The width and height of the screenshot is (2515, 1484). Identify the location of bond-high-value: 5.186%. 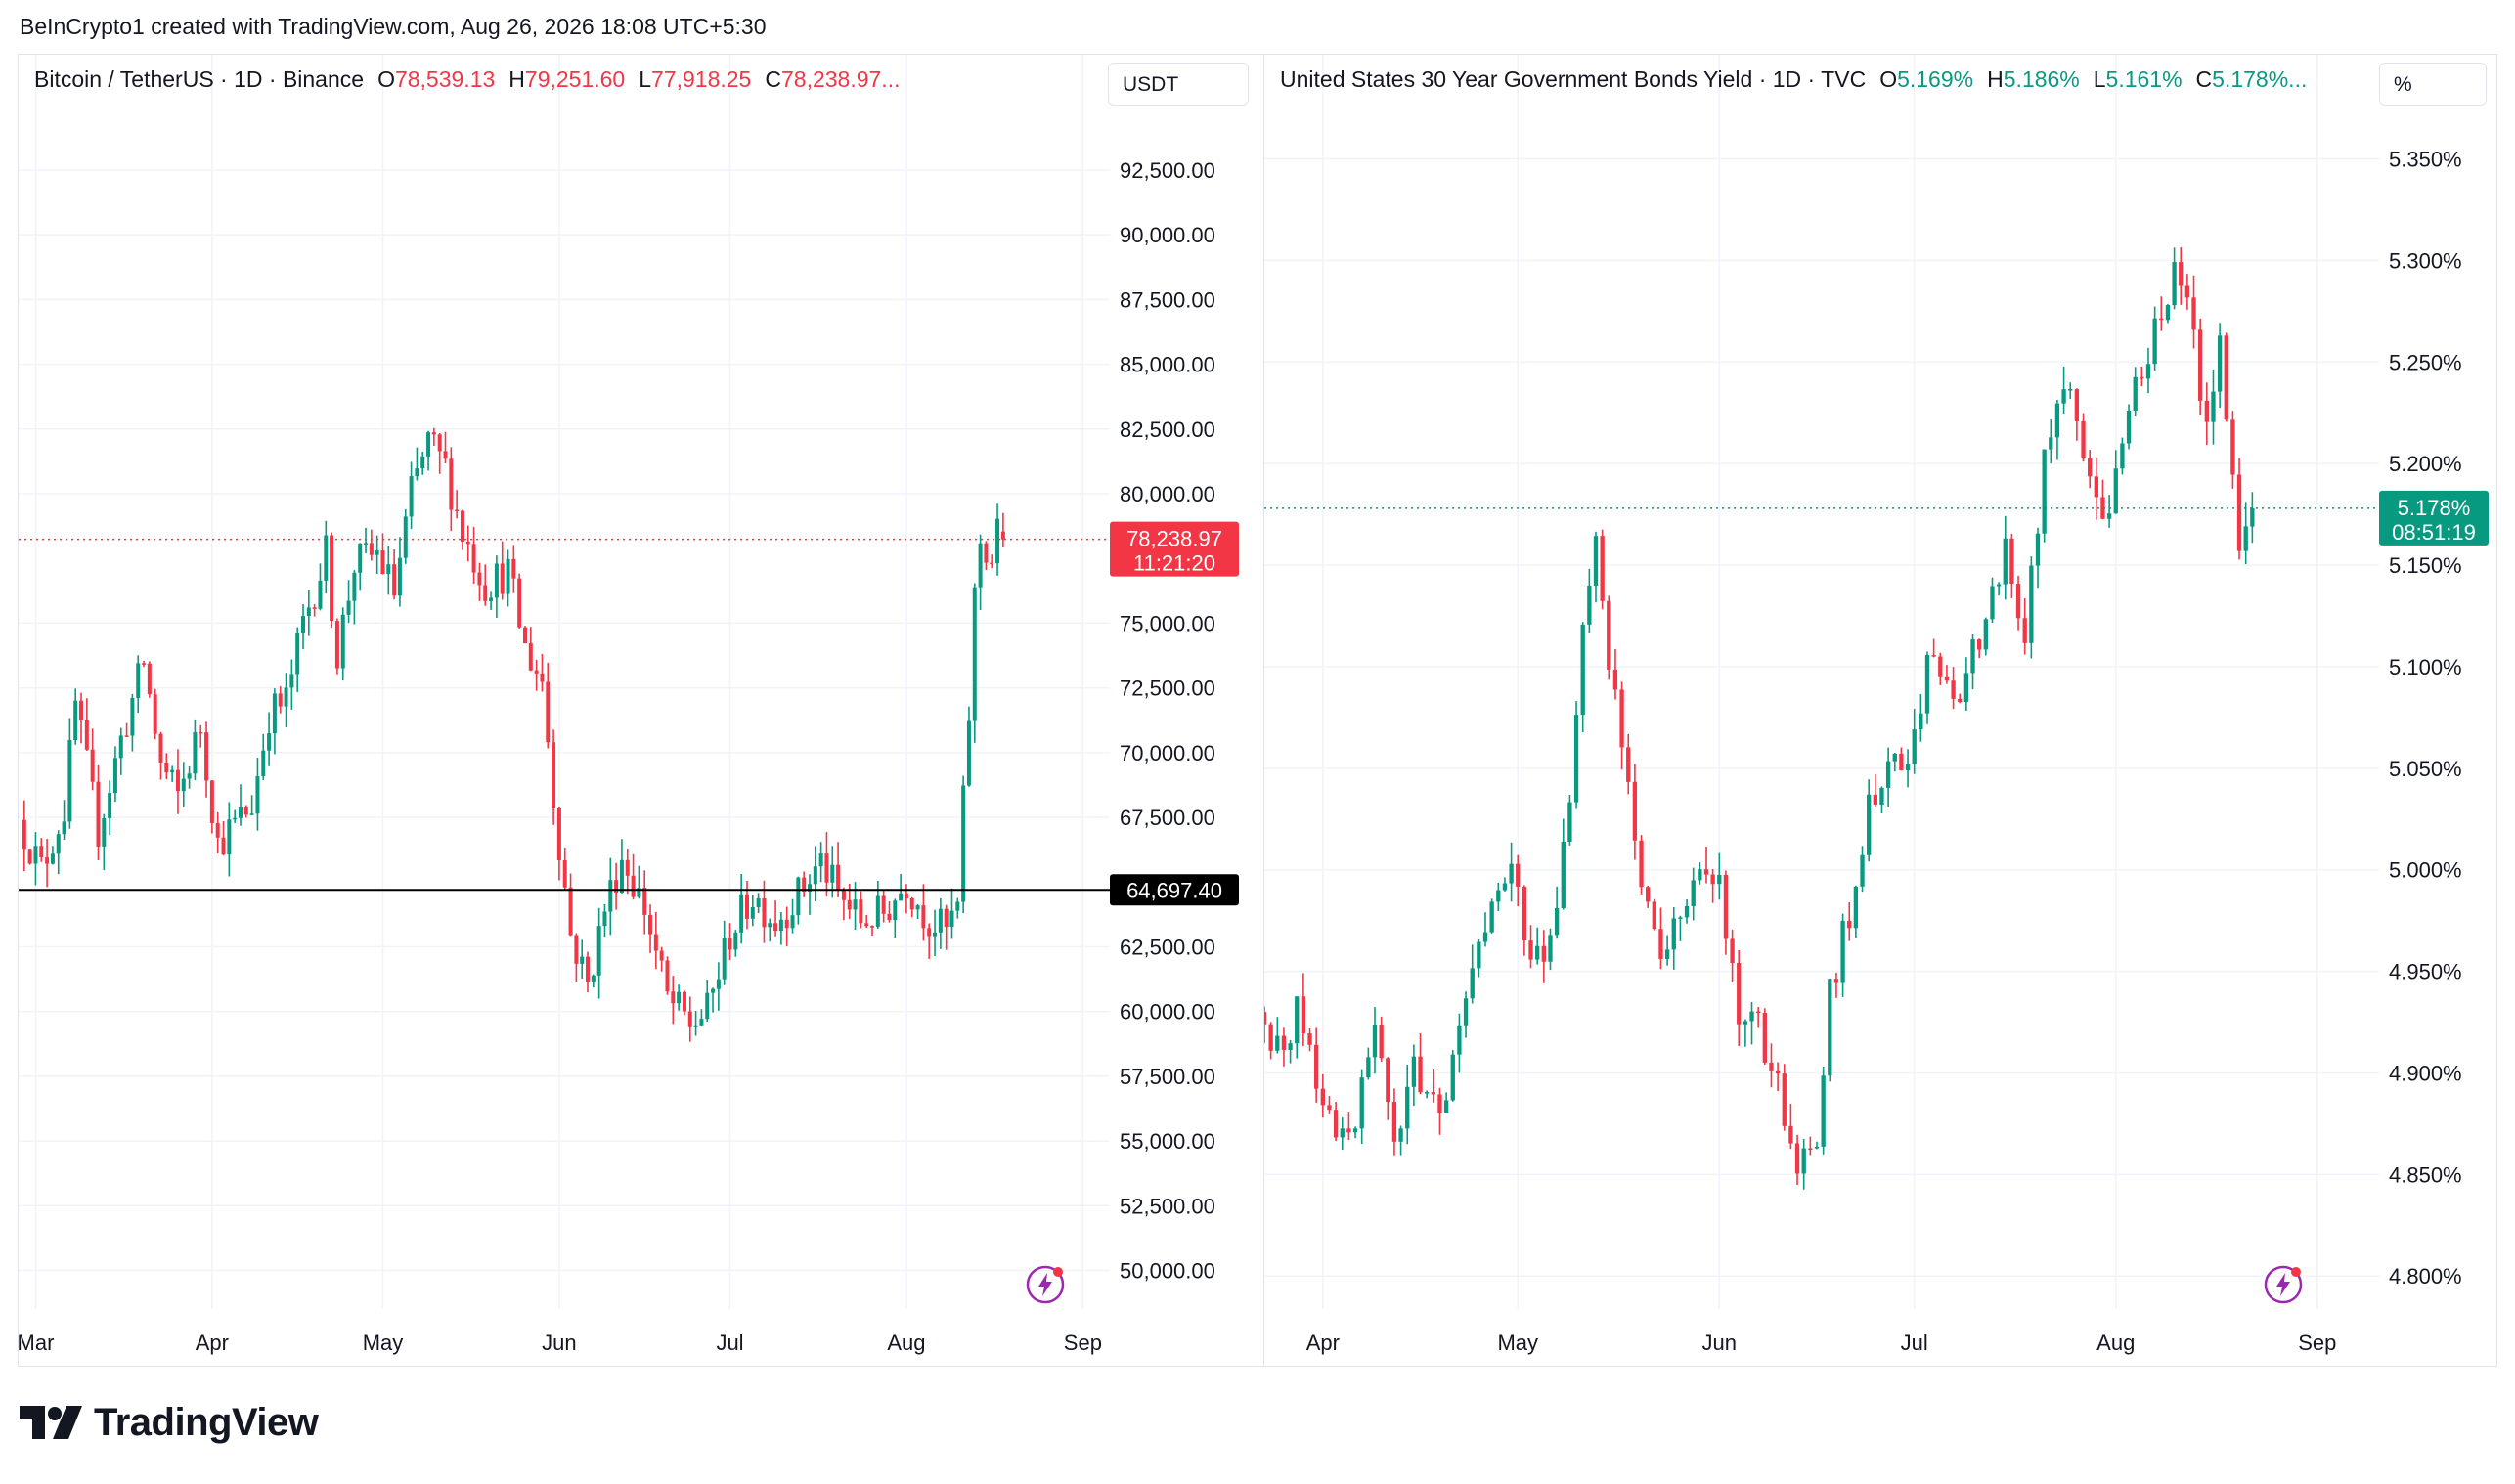
(2042, 79).